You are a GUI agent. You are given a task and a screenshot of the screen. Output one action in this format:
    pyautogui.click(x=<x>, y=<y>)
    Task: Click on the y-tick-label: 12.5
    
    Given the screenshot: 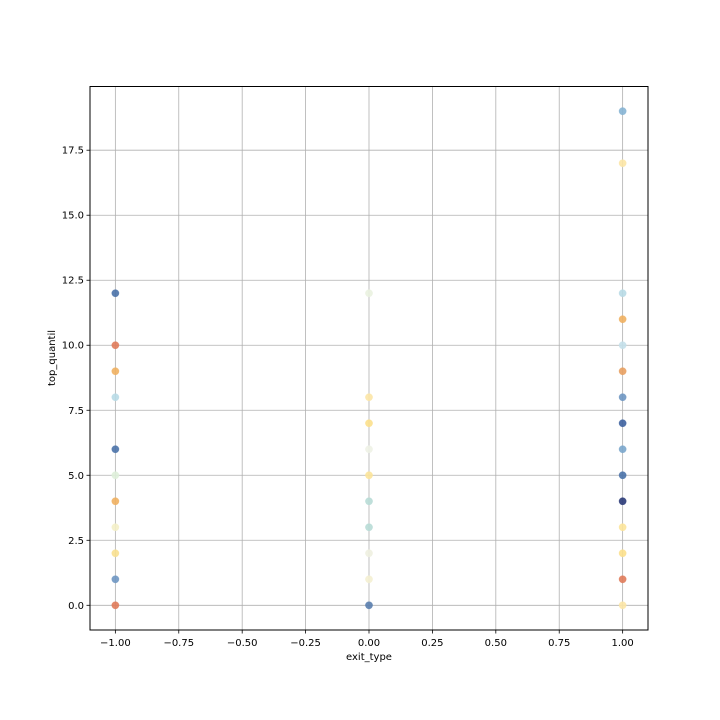 What is the action you would take?
    pyautogui.click(x=73, y=281)
    